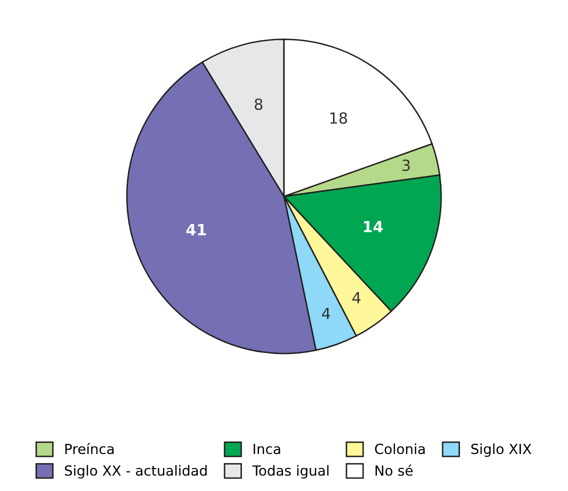  I want to click on legend-label: Preínca, so click(89, 448).